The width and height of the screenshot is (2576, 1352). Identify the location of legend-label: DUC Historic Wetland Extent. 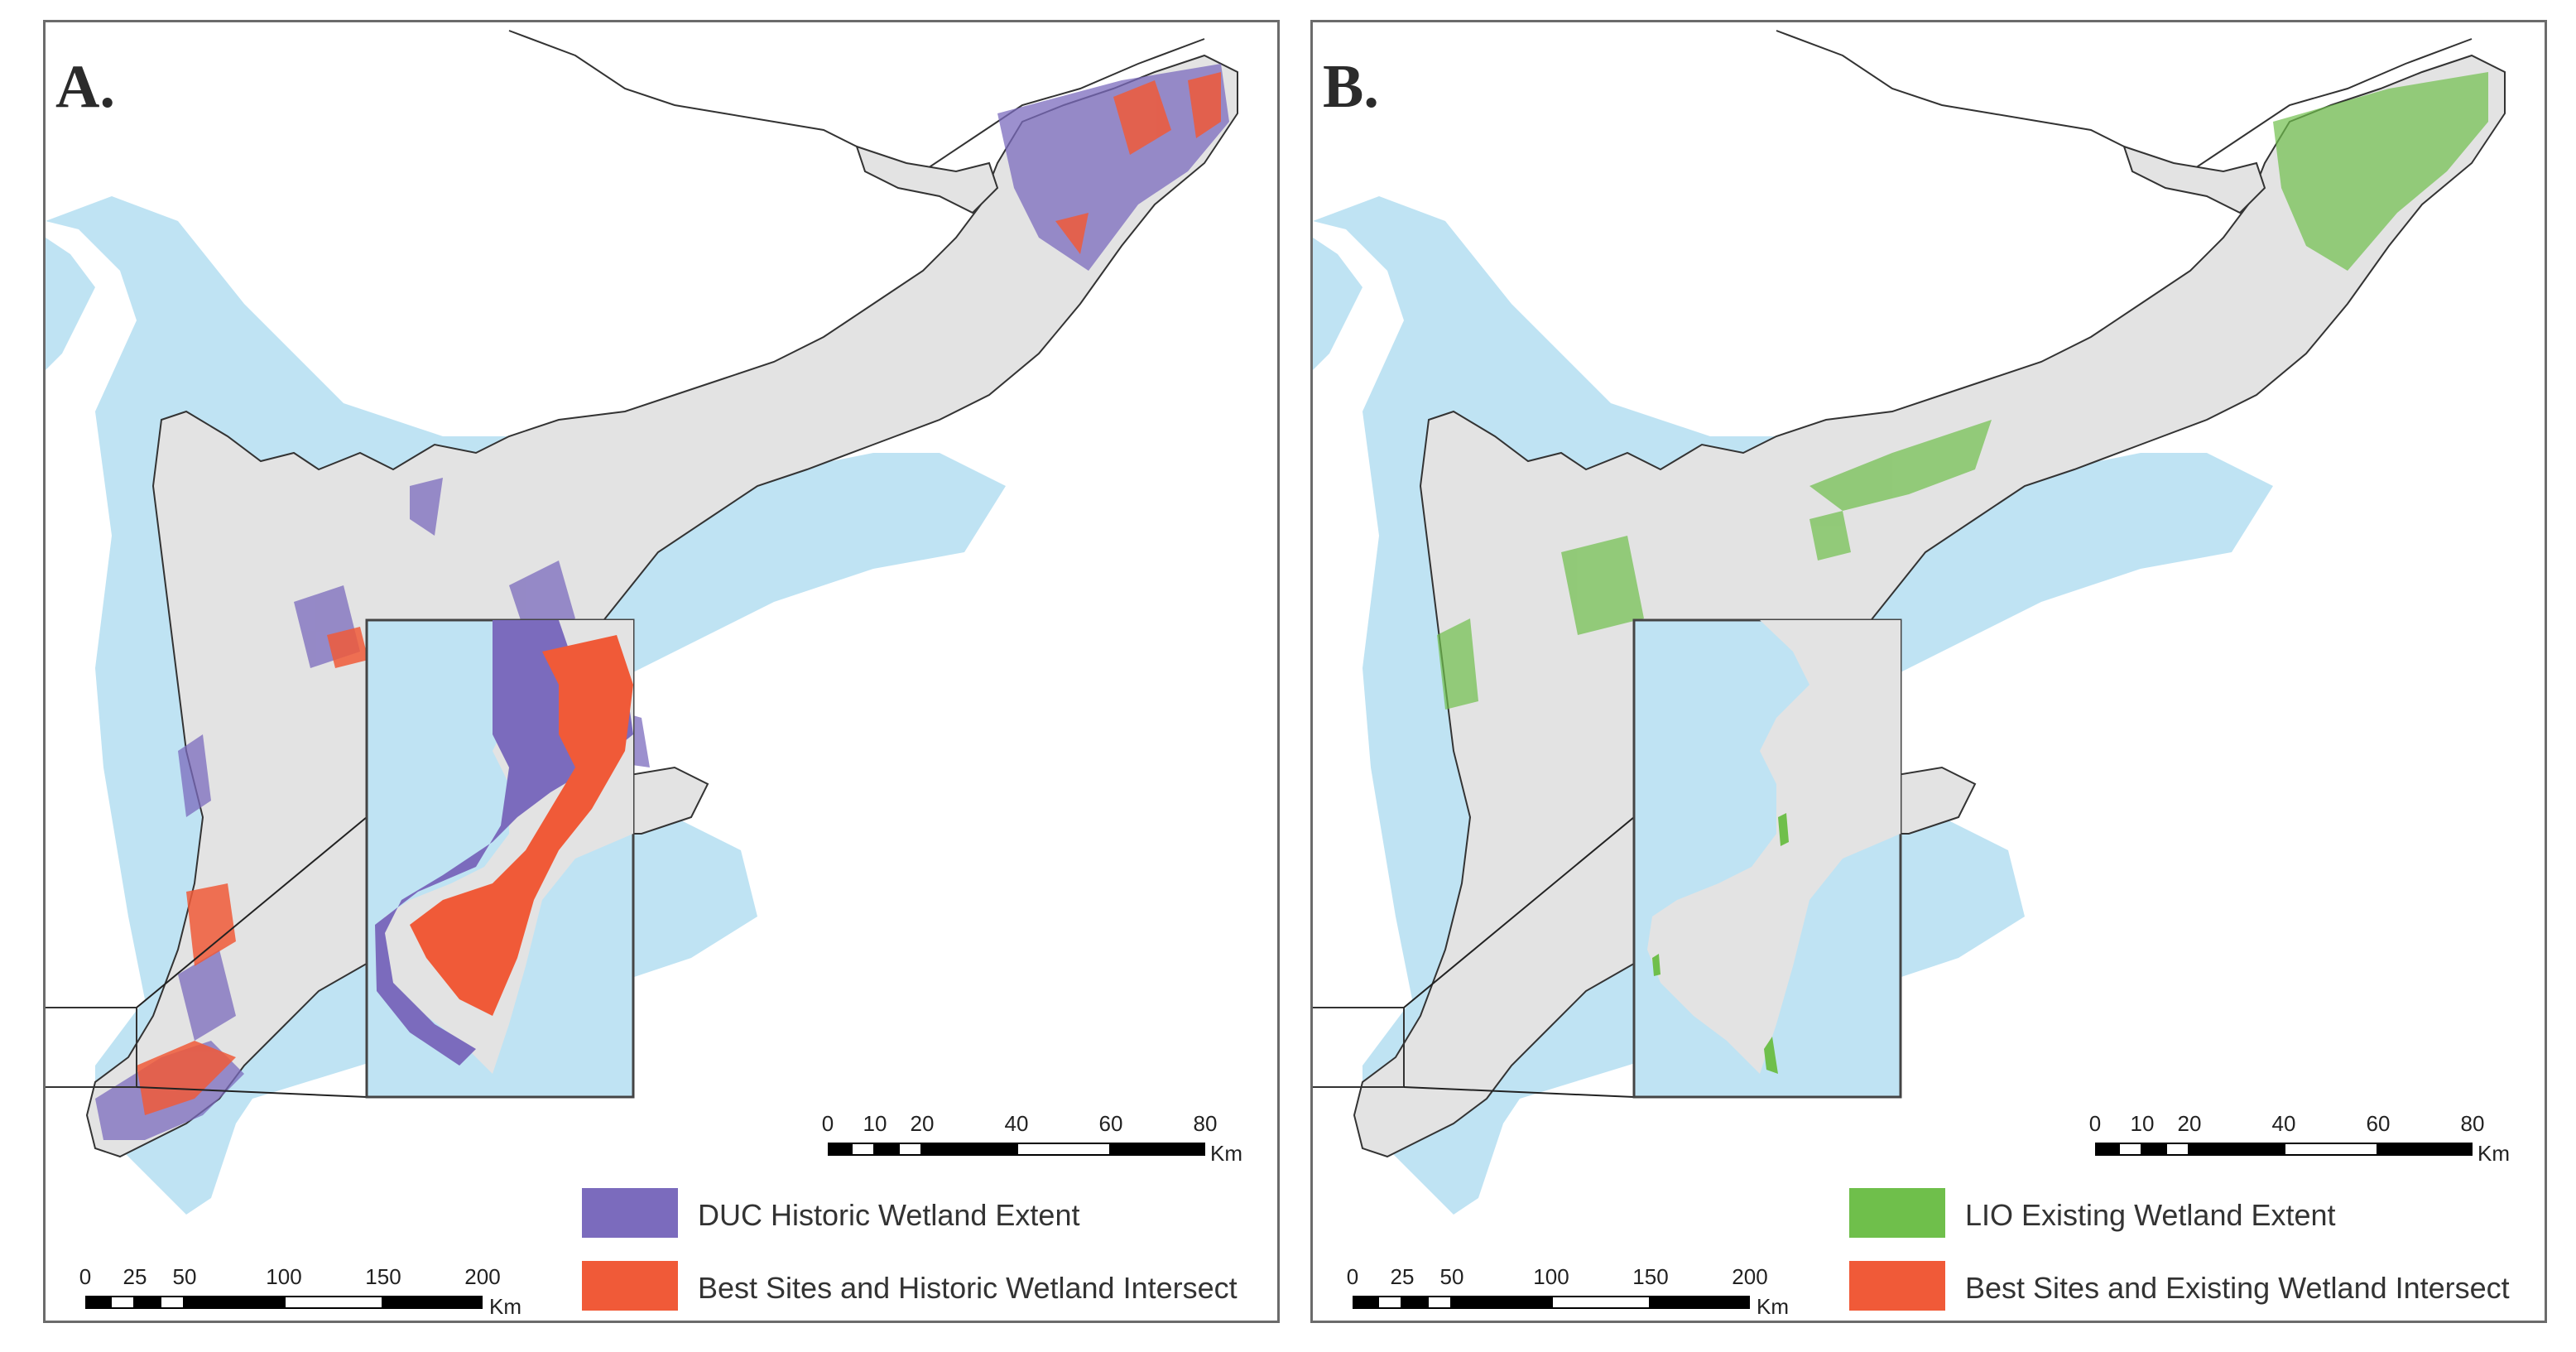
(889, 1215).